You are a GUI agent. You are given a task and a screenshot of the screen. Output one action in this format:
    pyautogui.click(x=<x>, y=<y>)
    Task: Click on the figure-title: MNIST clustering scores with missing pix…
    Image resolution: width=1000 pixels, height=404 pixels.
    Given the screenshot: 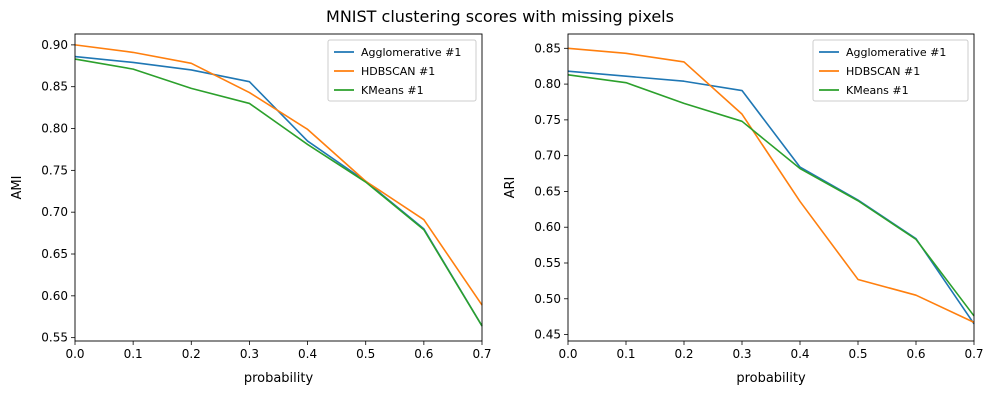 What is the action you would take?
    pyautogui.click(x=500, y=16)
    